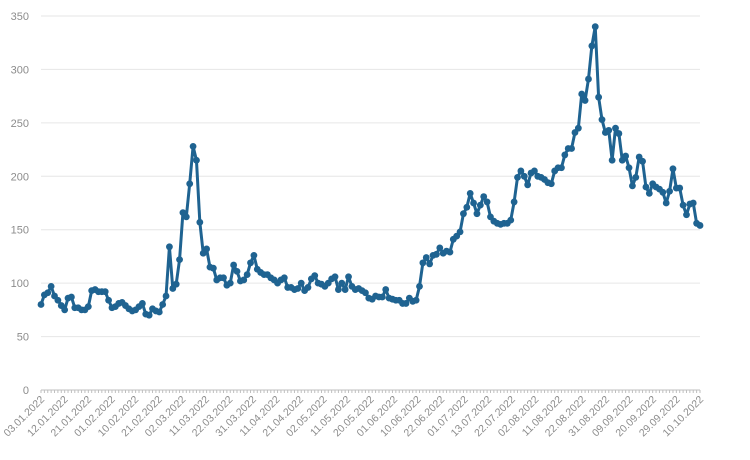 The height and width of the screenshot is (460, 750). What do you see at coordinates (23, 338) in the screenshot?
I see `y-tick-label: 50` at bounding box center [23, 338].